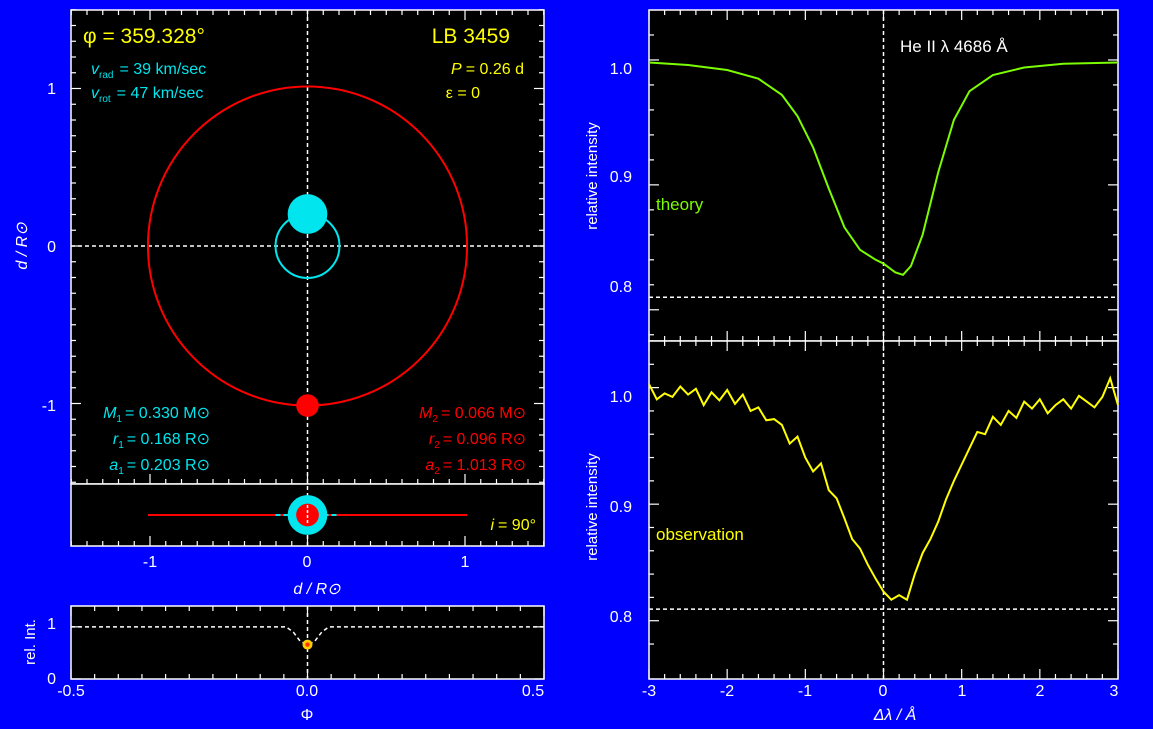  I want to click on secondary-axis: a2 = 1.013 R⊙, so click(475, 467).